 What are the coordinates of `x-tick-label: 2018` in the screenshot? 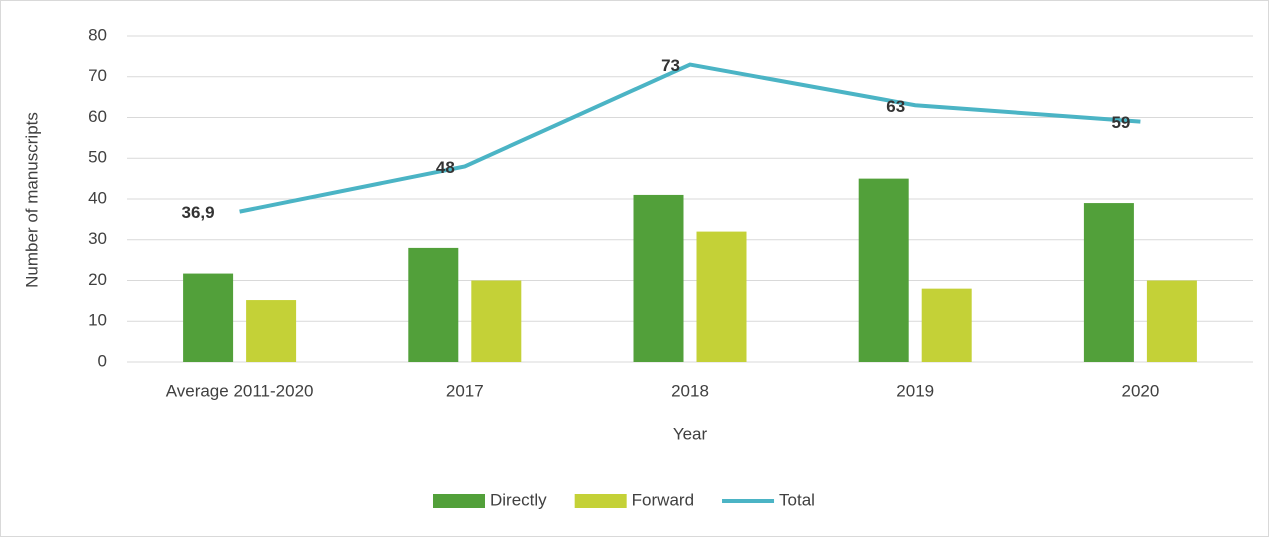 It's located at (690, 390).